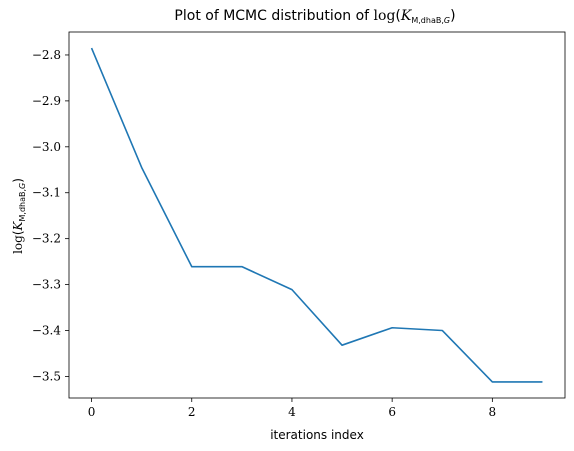  I want to click on y-tick-label: −3.2, so click(46, 239).